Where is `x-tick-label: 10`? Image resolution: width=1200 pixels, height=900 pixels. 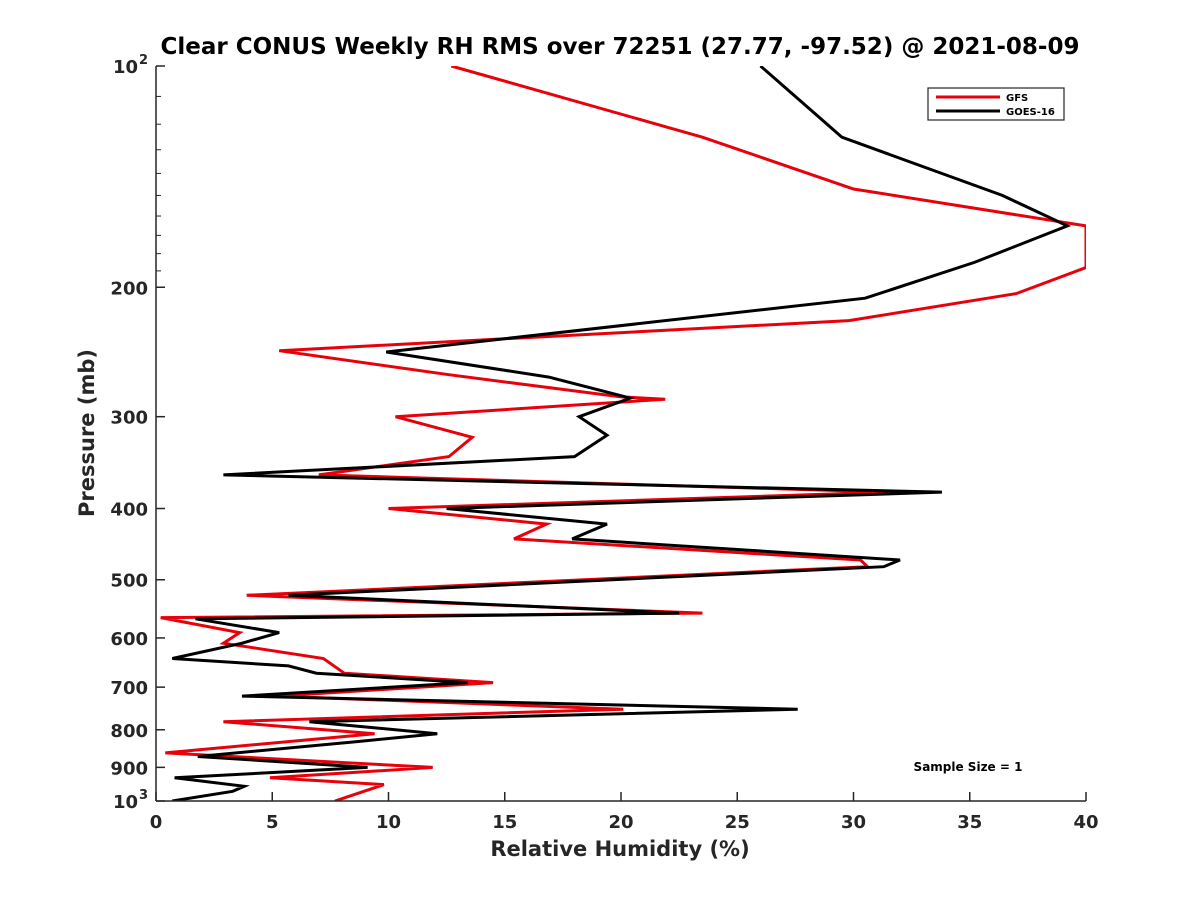
x-tick-label: 10 is located at coordinates (388, 822).